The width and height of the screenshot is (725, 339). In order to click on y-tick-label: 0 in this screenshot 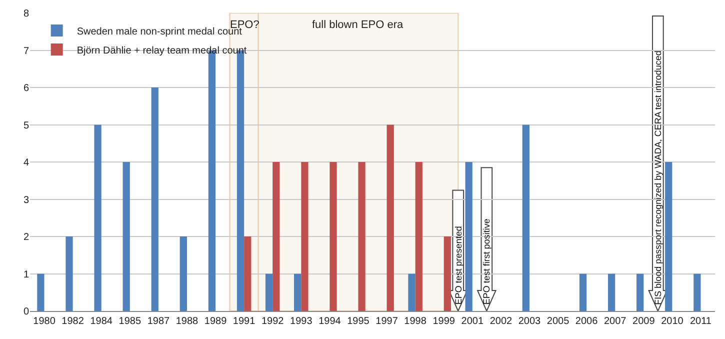, I will do `click(26, 312)`.